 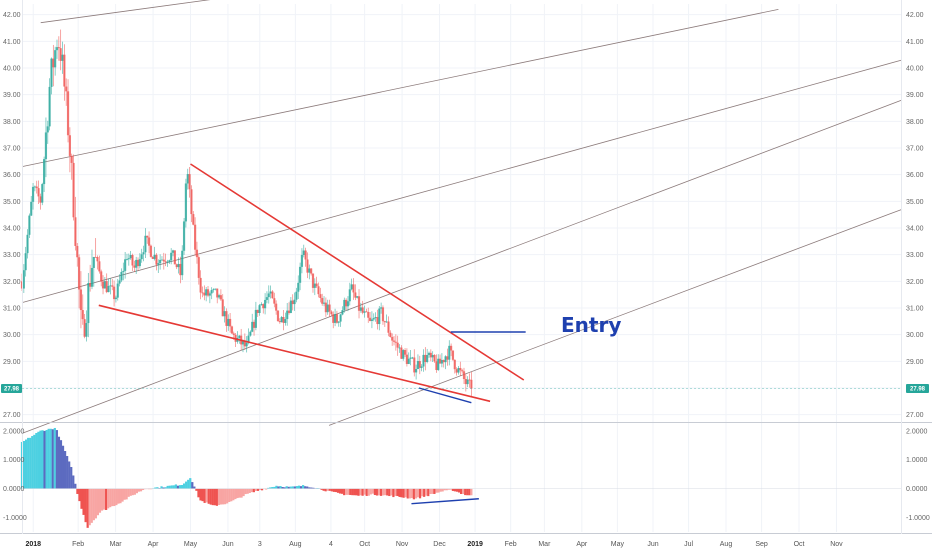 What do you see at coordinates (917, 460) in the screenshot?
I see `indicator-tick-label-right: 1.0000` at bounding box center [917, 460].